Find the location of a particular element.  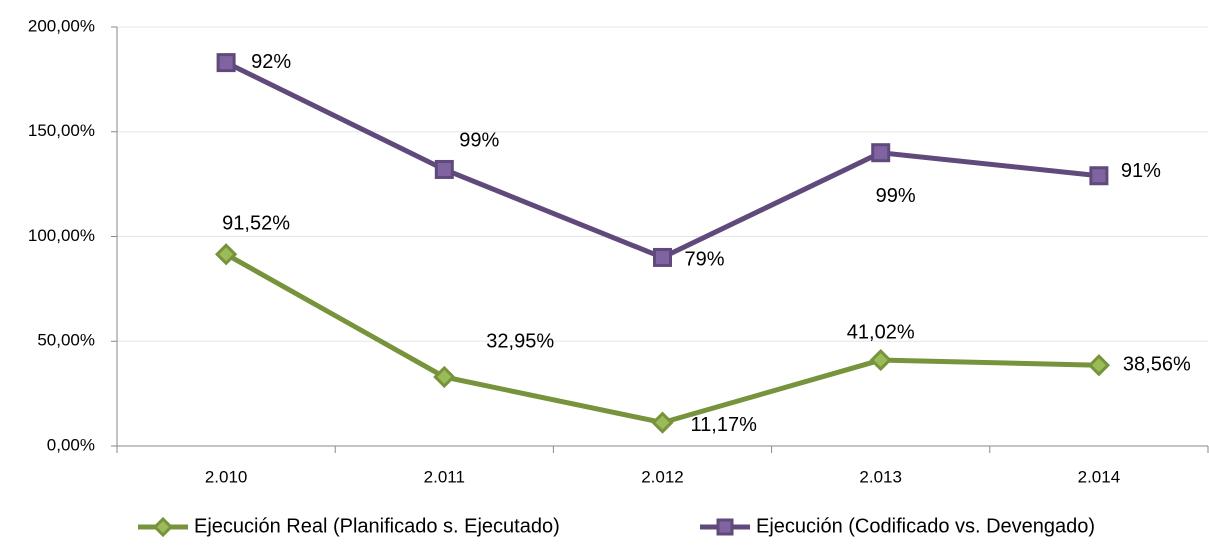

data-label: 91% is located at coordinates (1141, 171).